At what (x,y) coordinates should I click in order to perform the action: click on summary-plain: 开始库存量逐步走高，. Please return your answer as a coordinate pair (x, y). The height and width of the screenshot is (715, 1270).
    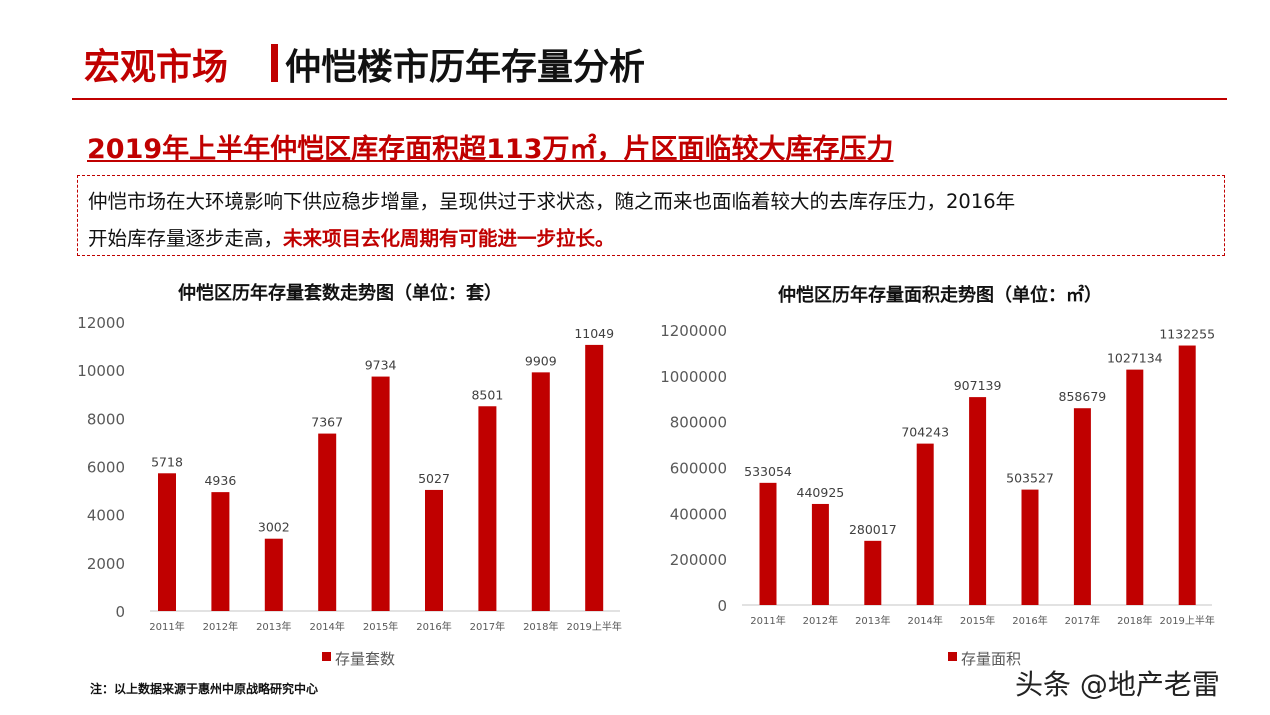
    Looking at the image, I should click on (186, 238).